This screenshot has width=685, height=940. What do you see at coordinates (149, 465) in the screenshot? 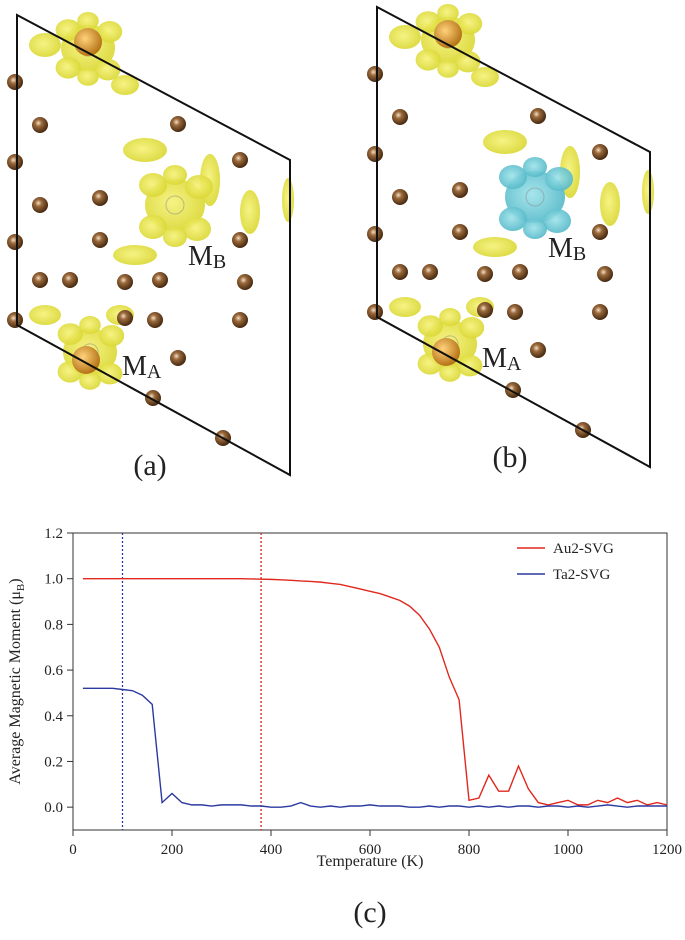
I see `panel-label: (a)` at bounding box center [149, 465].